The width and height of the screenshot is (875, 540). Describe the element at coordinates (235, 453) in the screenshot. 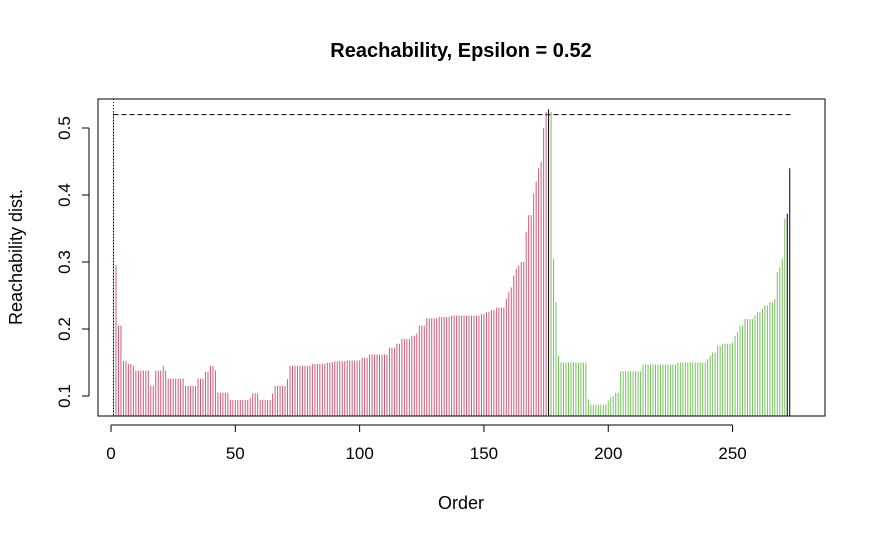

I see `x-tick-label: 50` at that location.